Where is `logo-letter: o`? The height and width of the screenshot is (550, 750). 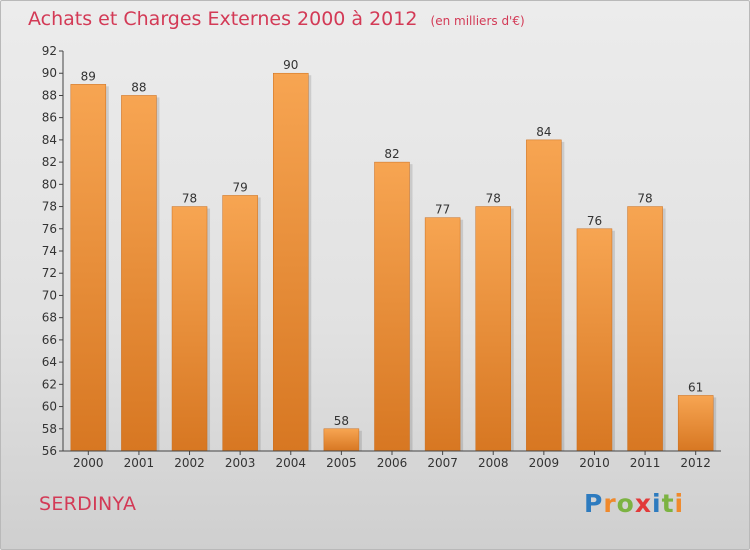
logo-letter: o is located at coordinates (625, 503).